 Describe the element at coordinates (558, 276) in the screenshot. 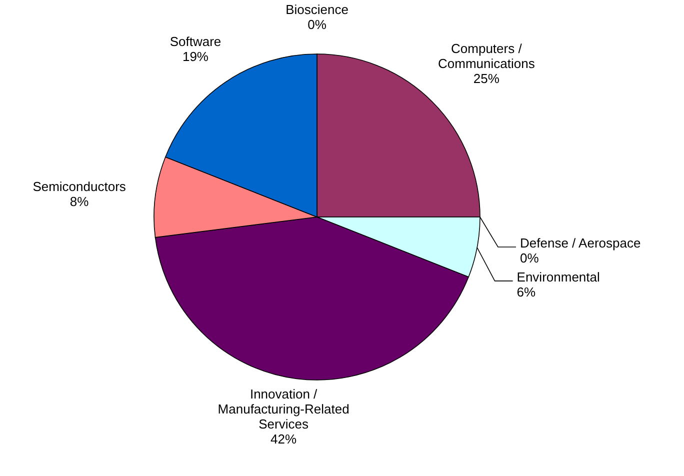

I see `slice-label: Environmental` at that location.